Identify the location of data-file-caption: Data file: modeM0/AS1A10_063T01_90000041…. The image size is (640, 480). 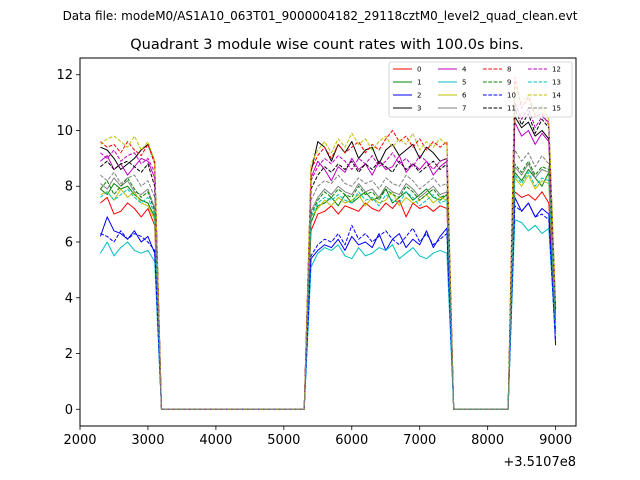
(320, 16).